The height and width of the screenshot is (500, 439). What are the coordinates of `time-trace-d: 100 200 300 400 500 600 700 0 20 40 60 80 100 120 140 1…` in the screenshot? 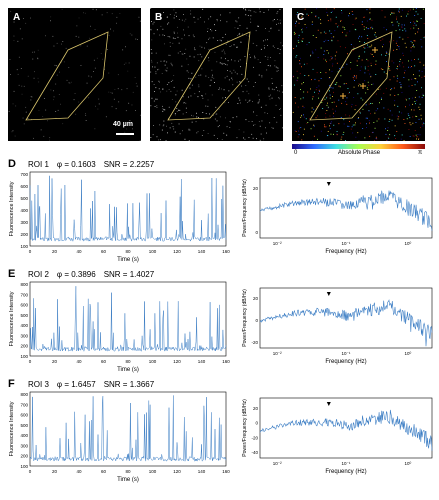 It's located at (119, 217).